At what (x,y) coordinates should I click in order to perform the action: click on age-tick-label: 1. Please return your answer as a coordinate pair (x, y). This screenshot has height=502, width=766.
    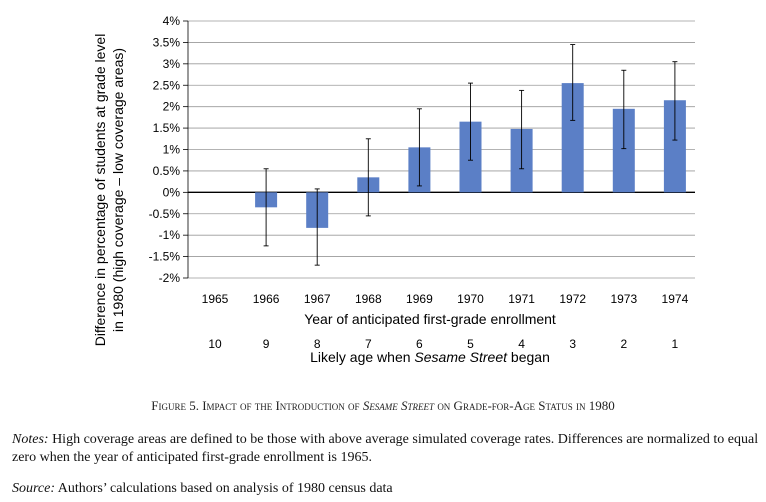
    Looking at the image, I should click on (675, 344).